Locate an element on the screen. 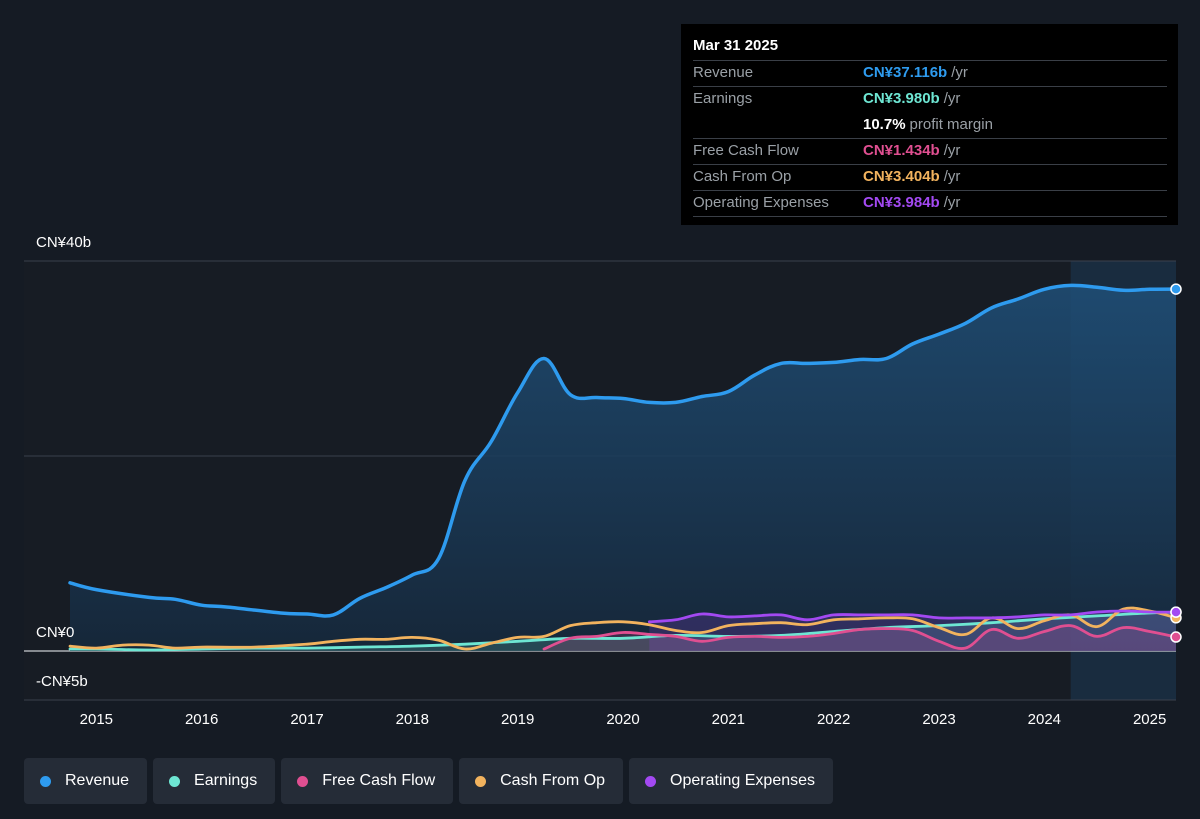 The image size is (1200, 819). line-operating-expenses is located at coordinates (912, 616).